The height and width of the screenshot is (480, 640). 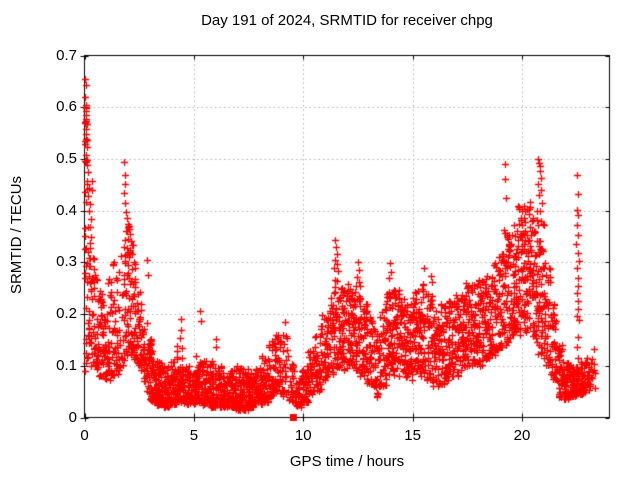 What do you see at coordinates (66, 314) in the screenshot?
I see `y-tick-label: 0.2` at bounding box center [66, 314].